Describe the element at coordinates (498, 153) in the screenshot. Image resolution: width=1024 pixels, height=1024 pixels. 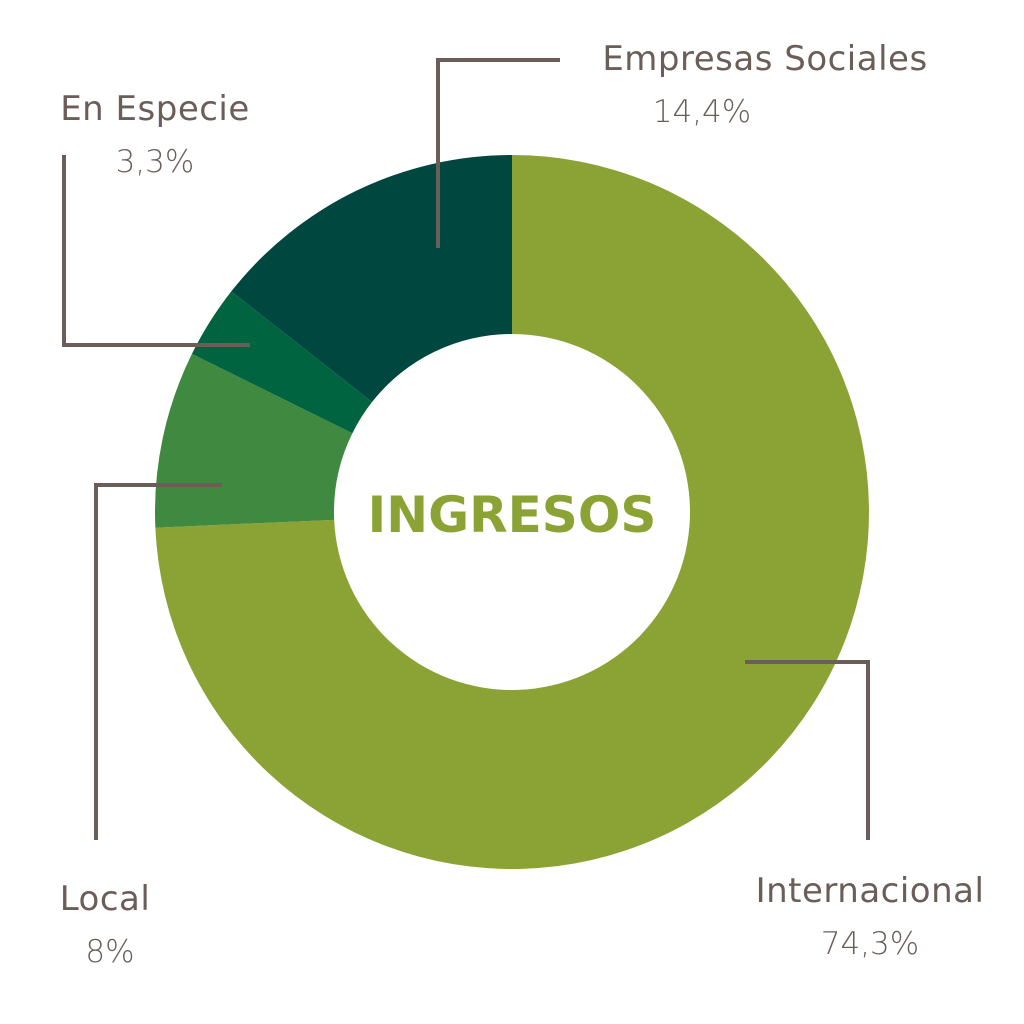
I see `leader-line-empresas-sociales` at that location.